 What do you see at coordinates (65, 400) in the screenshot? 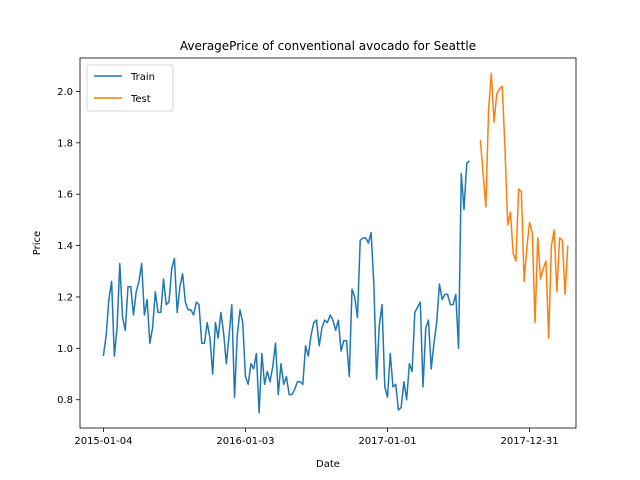
I see `y-tick-label: 0.8` at bounding box center [65, 400].